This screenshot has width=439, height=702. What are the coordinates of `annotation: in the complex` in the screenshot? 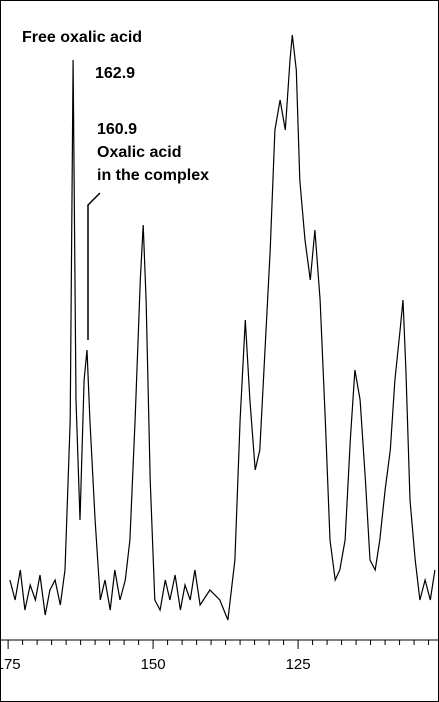 It's located at (153, 175).